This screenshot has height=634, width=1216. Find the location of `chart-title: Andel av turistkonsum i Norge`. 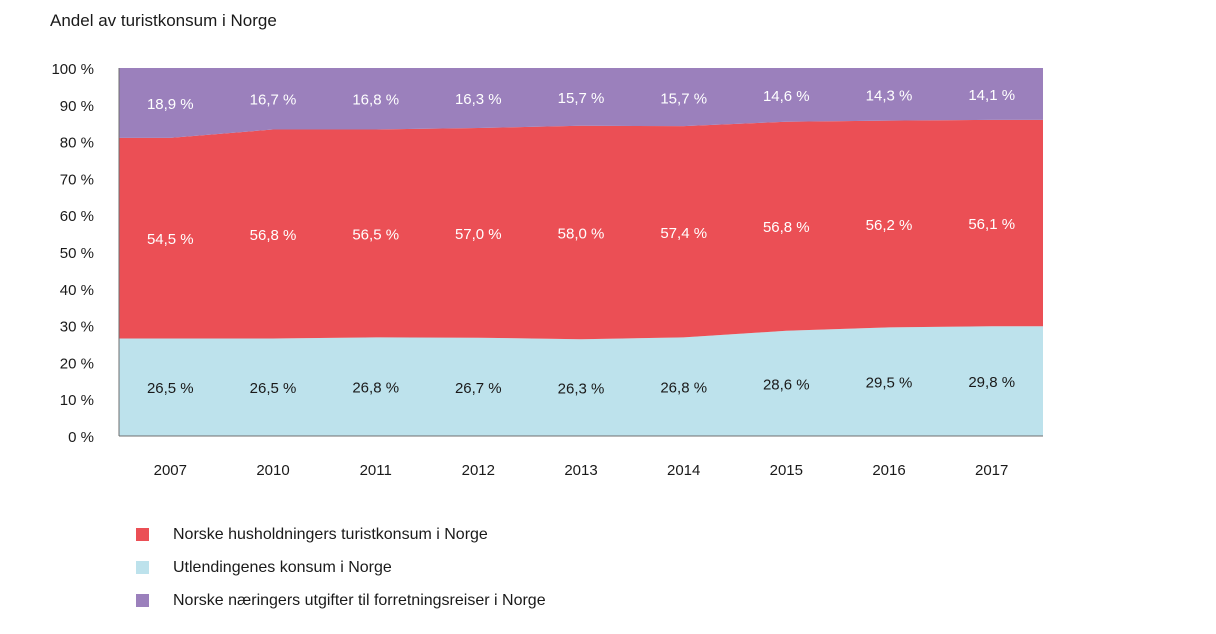

chart-title: Andel av turistkonsum i Norge is located at coordinates (163, 20).